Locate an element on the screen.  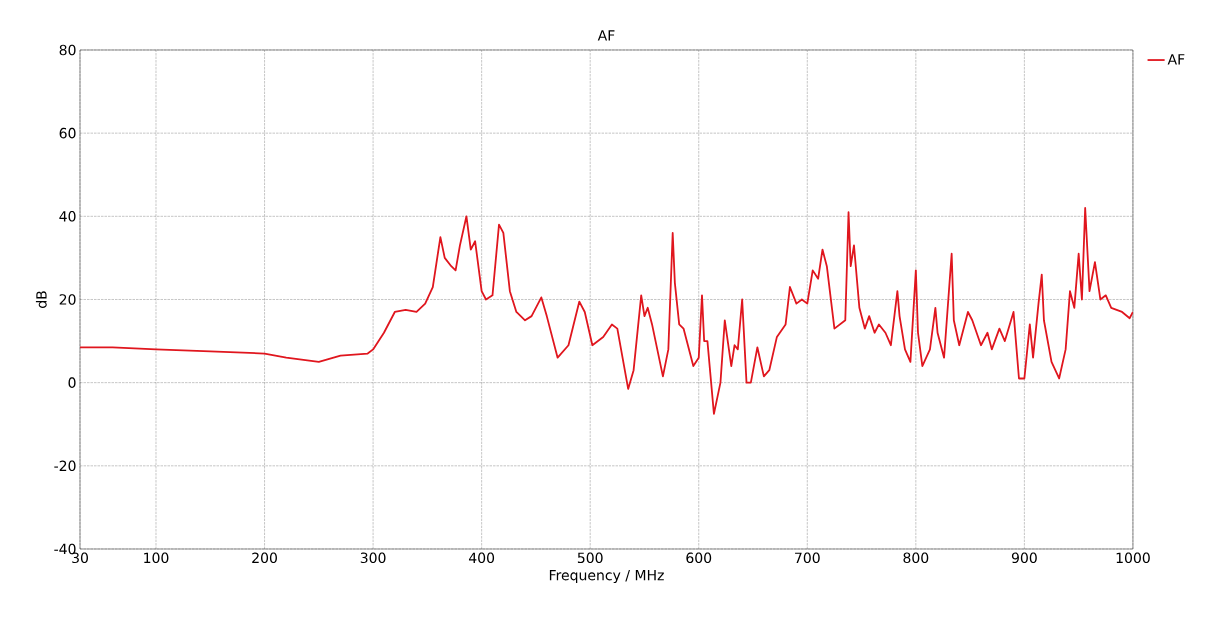
y-tick-label: 40 is located at coordinates (67, 216).